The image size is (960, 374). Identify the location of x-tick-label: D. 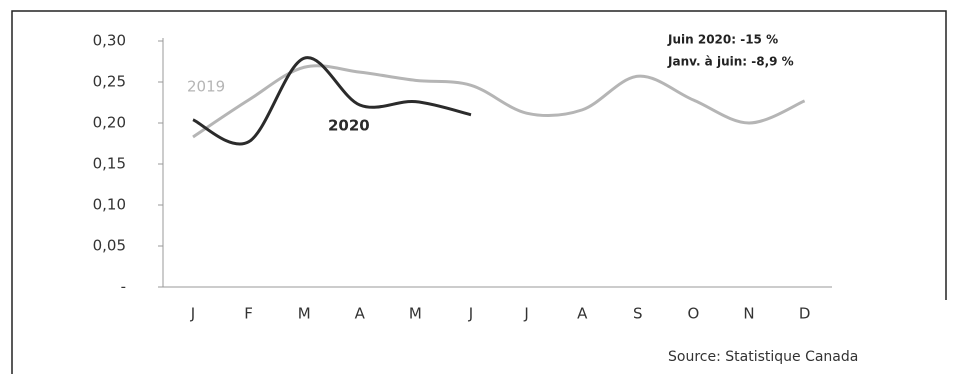
(805, 314).